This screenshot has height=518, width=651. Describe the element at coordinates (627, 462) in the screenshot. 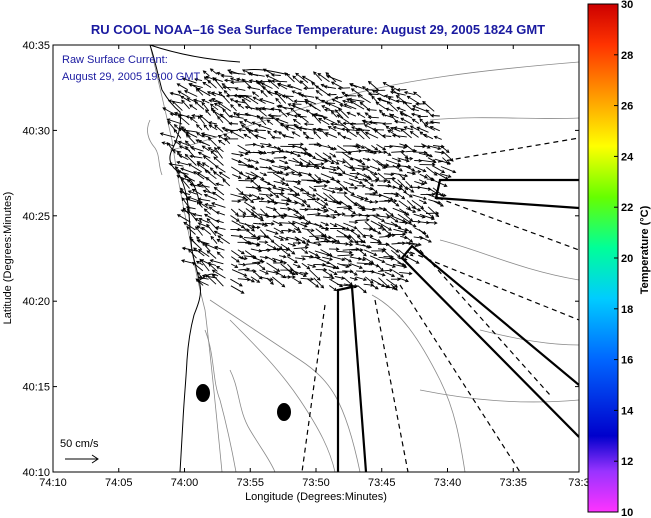

I see `colorbar-tick-label: 12` at that location.